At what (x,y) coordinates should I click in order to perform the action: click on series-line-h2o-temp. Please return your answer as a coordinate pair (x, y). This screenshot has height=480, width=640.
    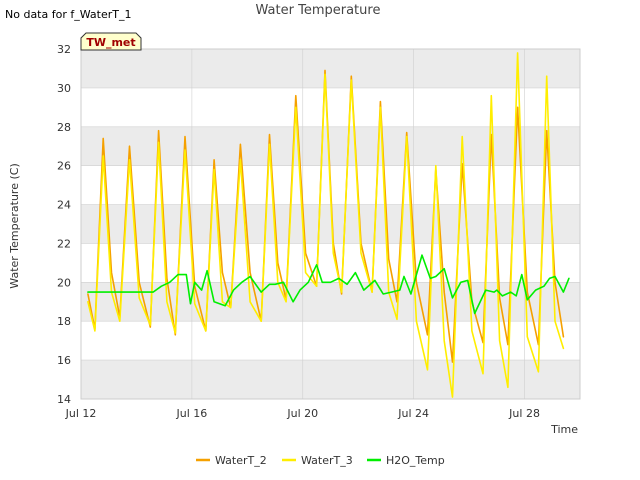
    Looking at the image, I should click on (328, 284).